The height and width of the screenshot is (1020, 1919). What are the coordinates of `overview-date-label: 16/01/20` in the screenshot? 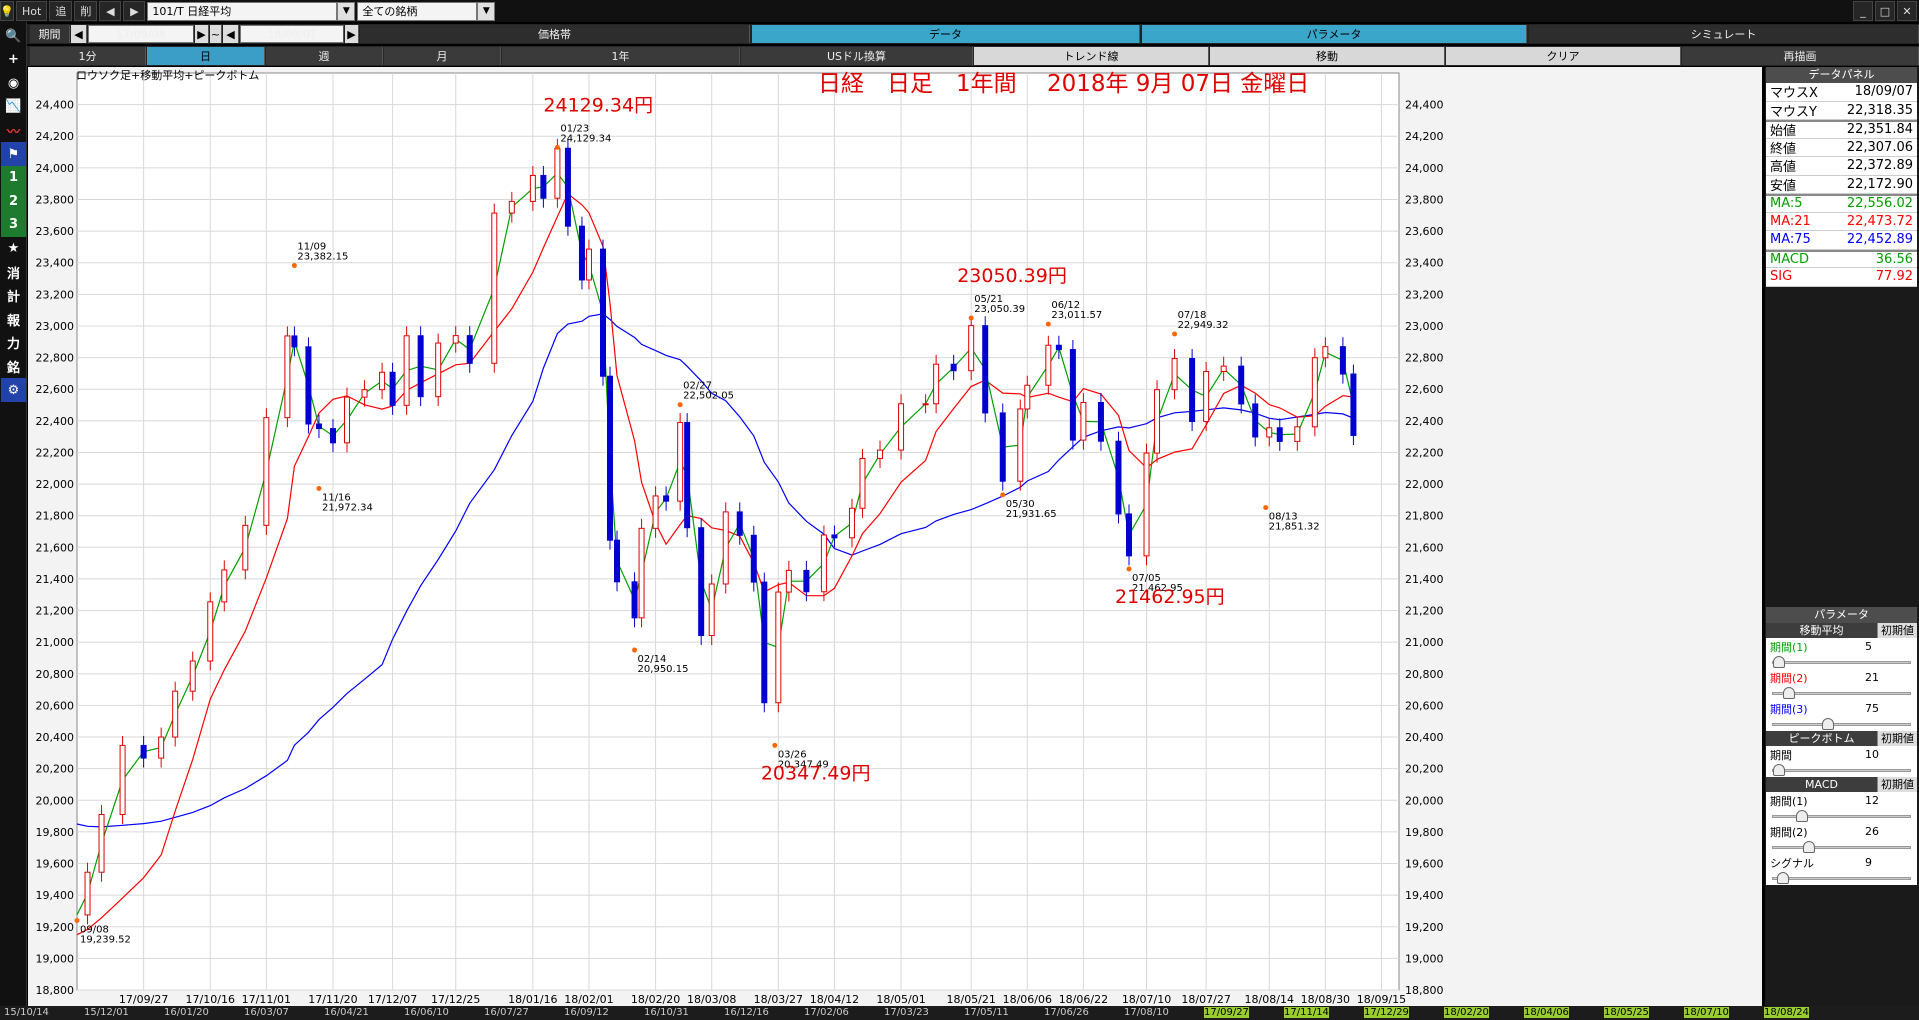 It's located at (186, 1012).